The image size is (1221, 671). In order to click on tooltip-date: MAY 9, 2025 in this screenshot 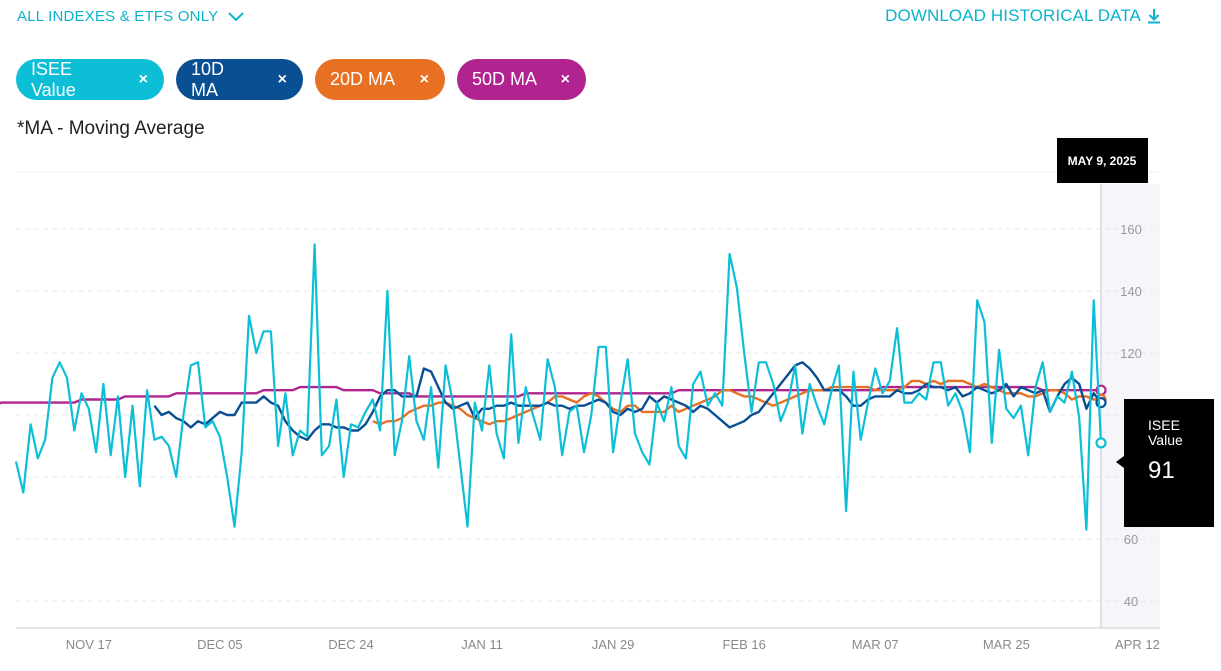, I will do `click(1102, 160)`.